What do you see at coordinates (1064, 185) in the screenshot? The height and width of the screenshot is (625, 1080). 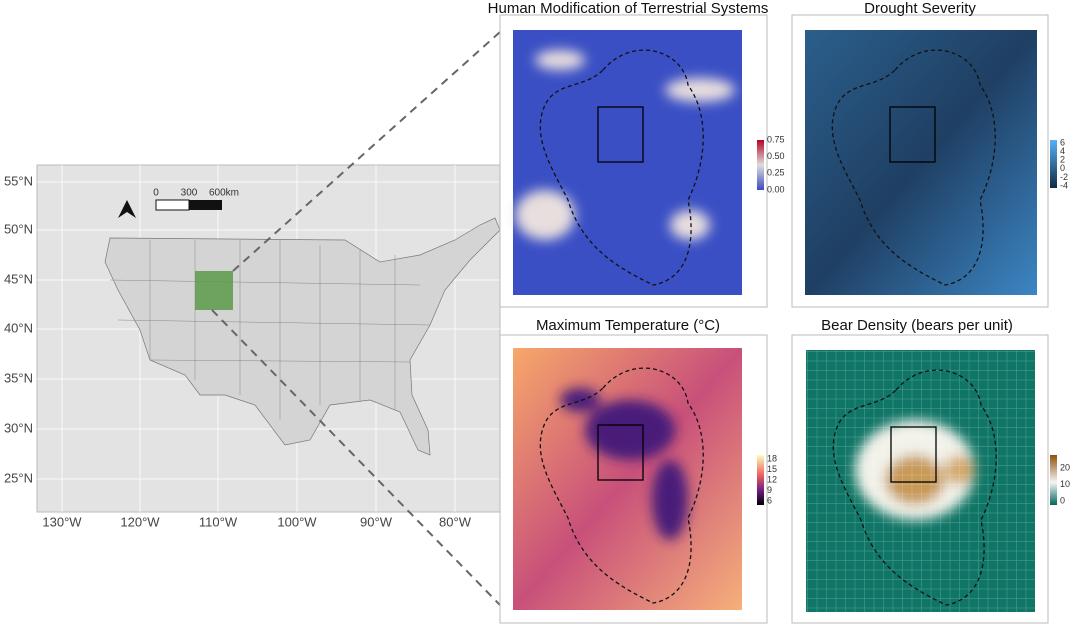 I see `legend-label: -4` at bounding box center [1064, 185].